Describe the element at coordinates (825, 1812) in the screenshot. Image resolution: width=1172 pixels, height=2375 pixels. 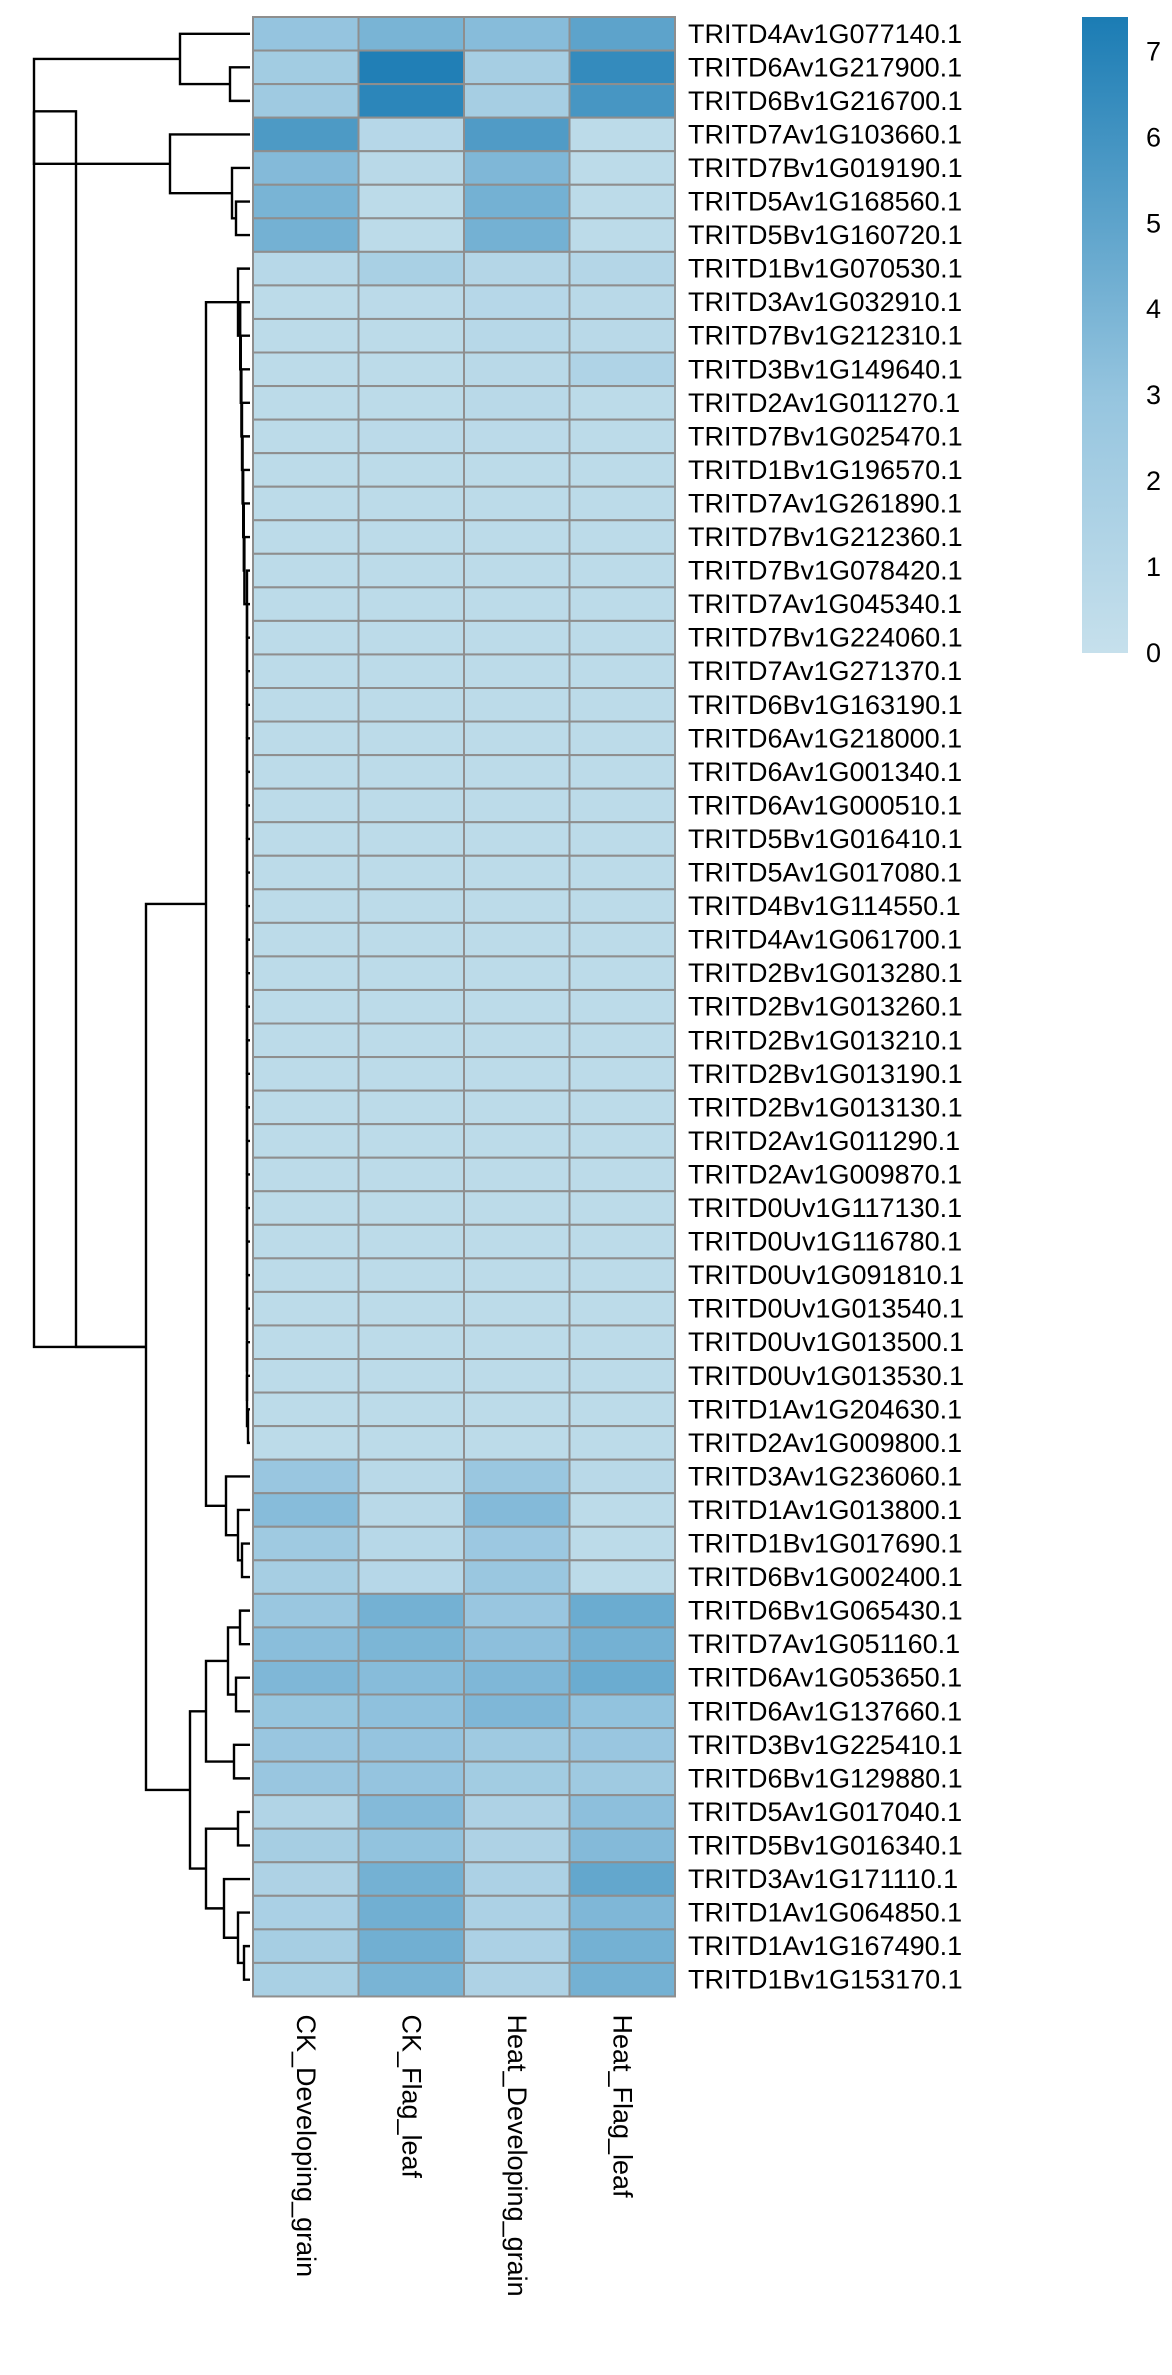
I see `row-label: TRITD5Av1G017040.1` at that location.